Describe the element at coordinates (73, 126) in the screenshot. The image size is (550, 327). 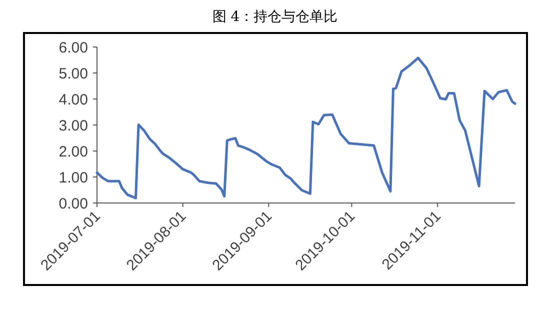
I see `y-tick-label: 3.00` at that location.